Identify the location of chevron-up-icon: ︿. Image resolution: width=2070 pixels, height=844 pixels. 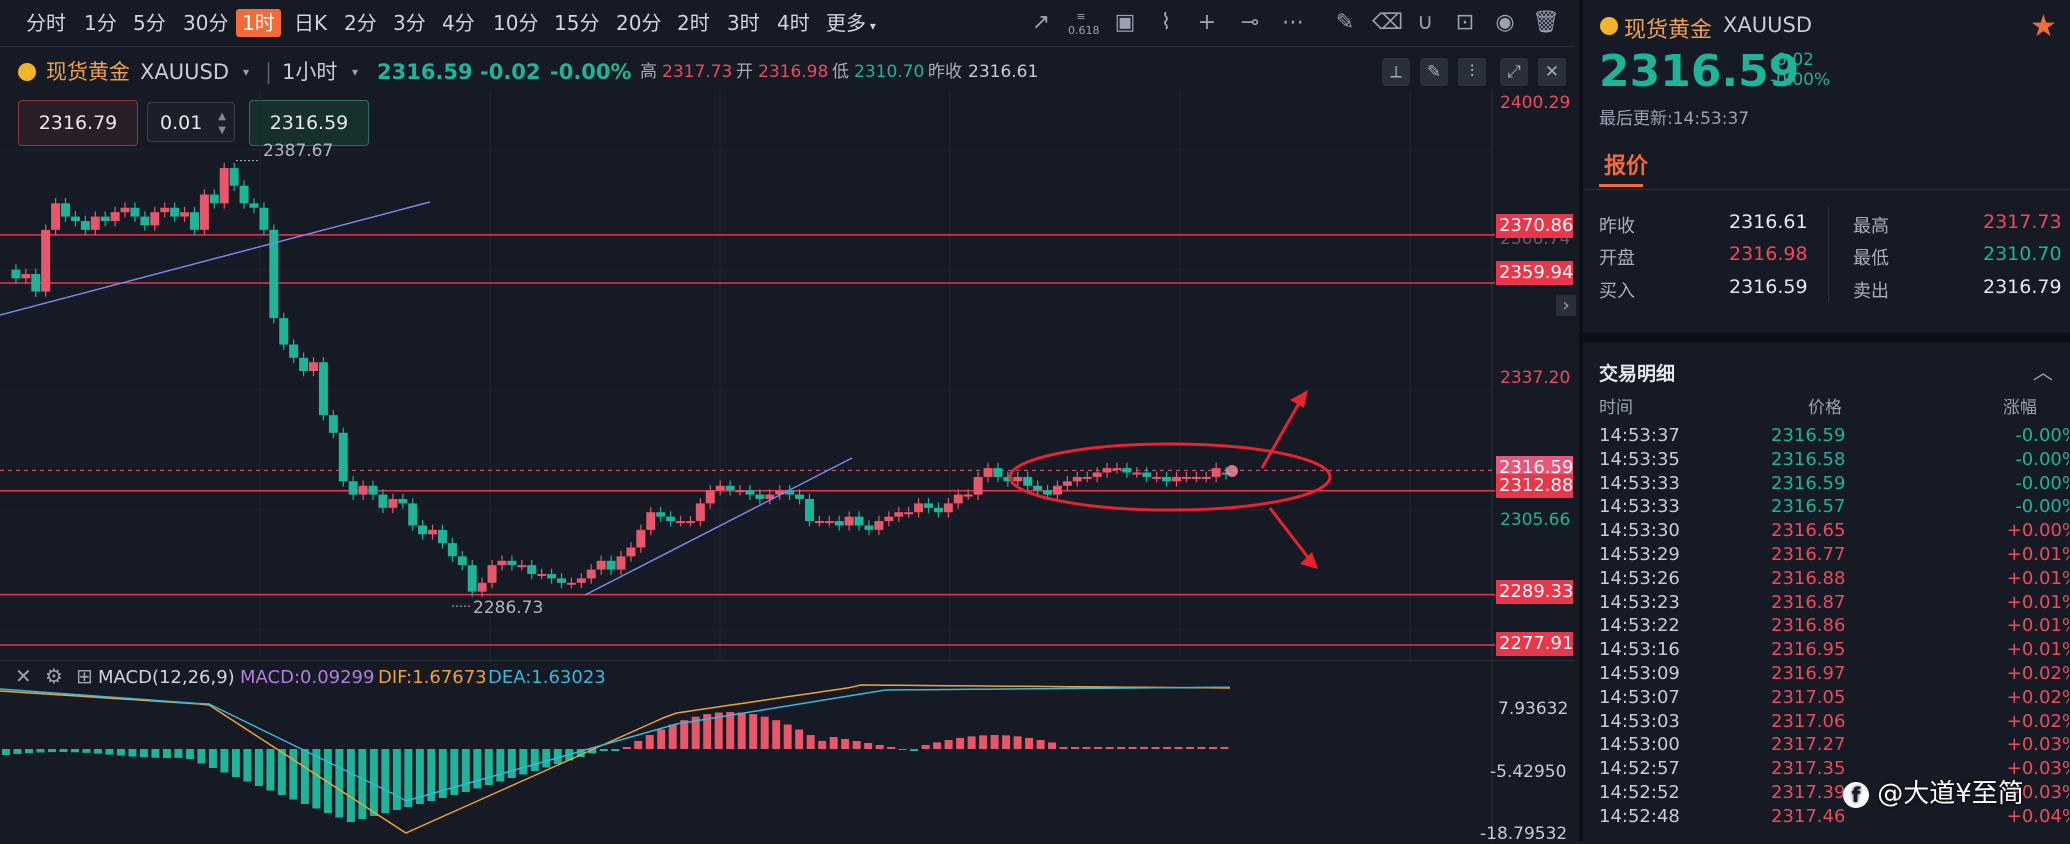
(2043, 372).